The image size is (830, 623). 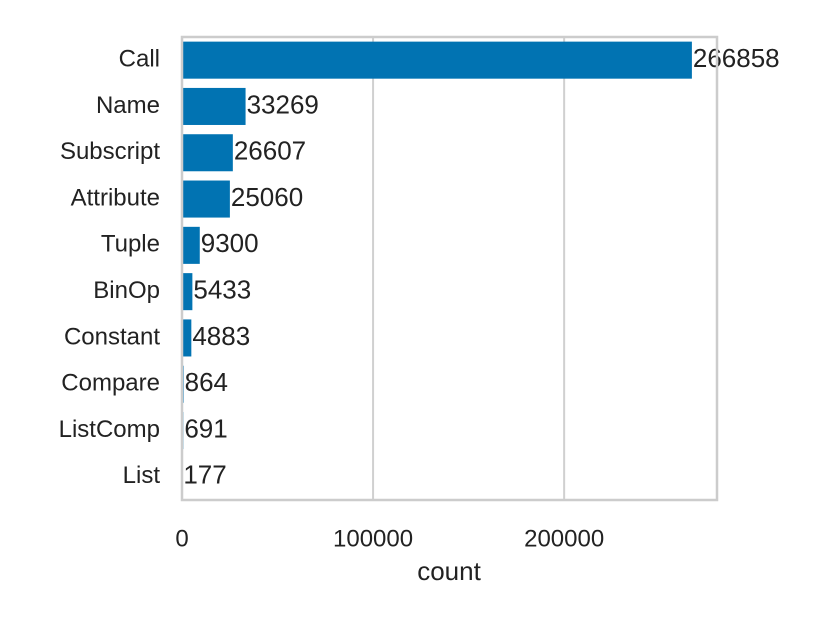 What do you see at coordinates (270, 151) in the screenshot?
I see `data-label: 26607` at bounding box center [270, 151].